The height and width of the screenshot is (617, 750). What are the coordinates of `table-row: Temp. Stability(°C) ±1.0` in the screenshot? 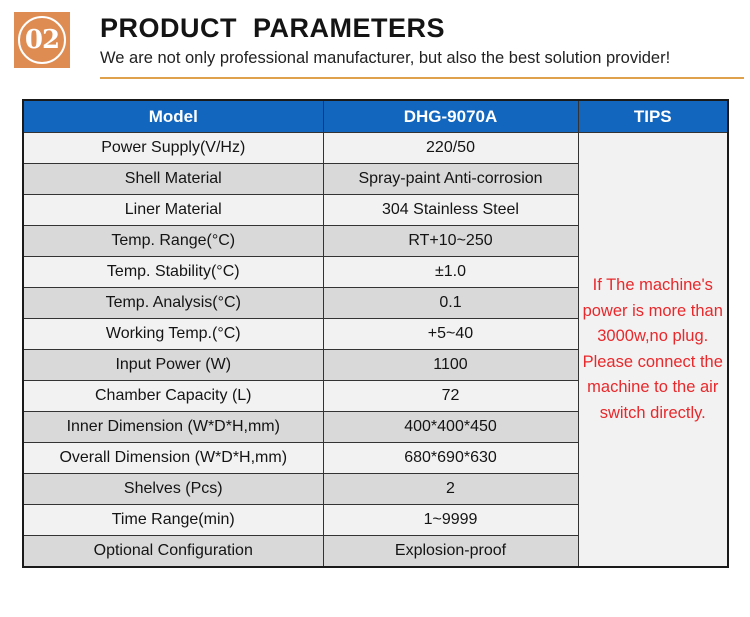 It's located at (375, 272).